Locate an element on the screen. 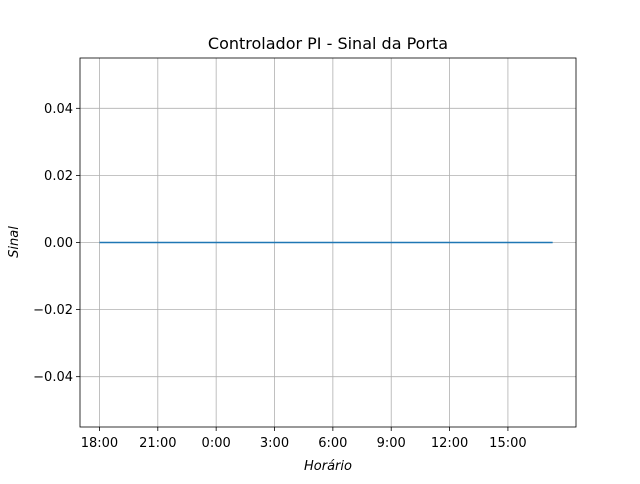  x-tick-label: 15:00 is located at coordinates (507, 443).